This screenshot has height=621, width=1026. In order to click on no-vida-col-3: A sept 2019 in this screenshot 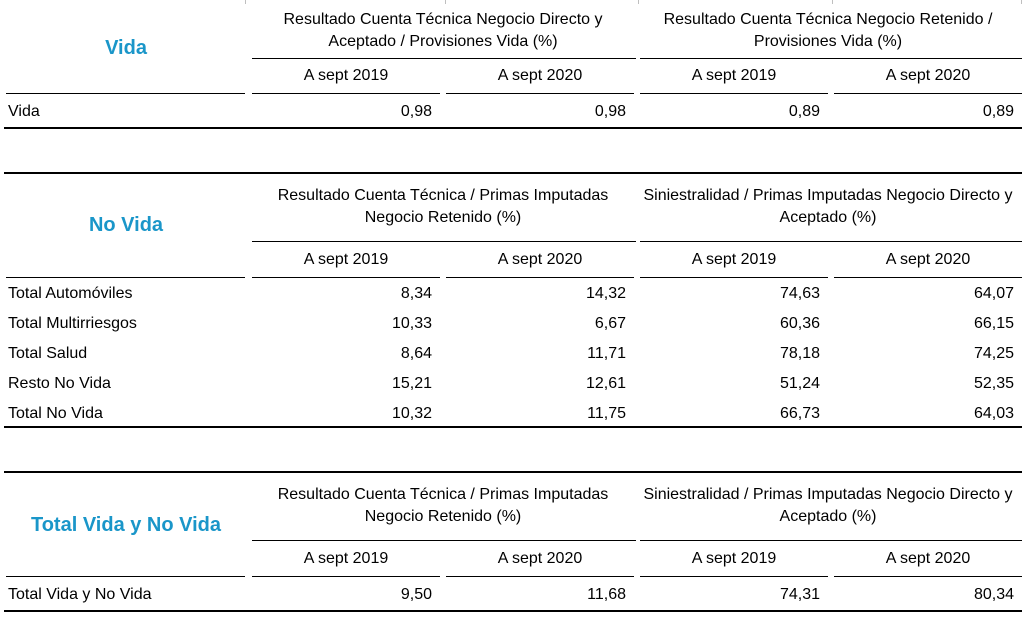, I will do `click(734, 259)`.